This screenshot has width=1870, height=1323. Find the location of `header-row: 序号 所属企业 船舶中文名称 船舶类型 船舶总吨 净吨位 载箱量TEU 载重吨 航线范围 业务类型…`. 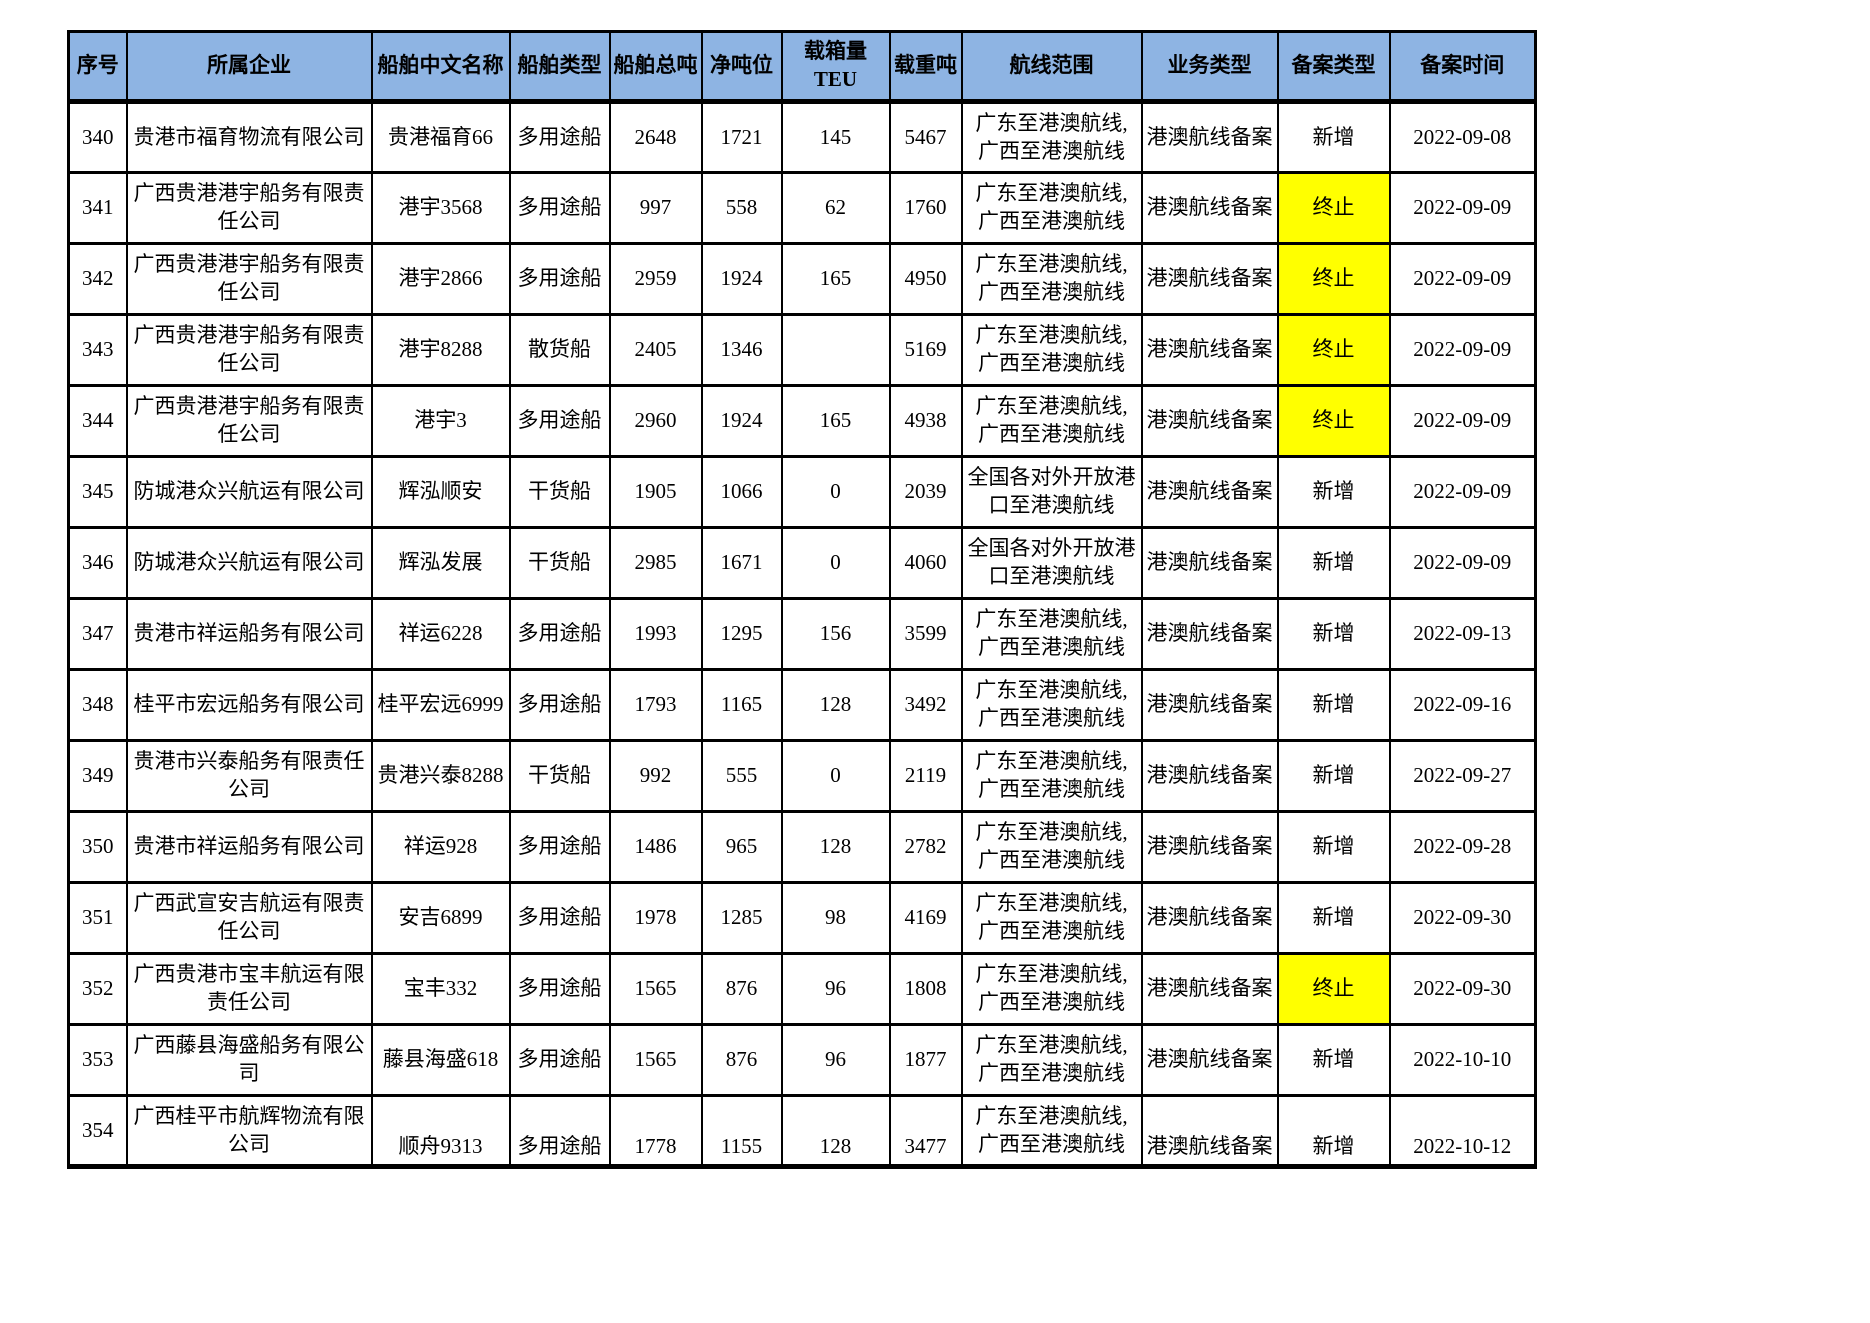

header-row: 序号 所属企业 船舶中文名称 船舶类型 船舶总吨 净吨位 载箱量TEU 载重吨 航线范围 业务类型… is located at coordinates (802, 67).